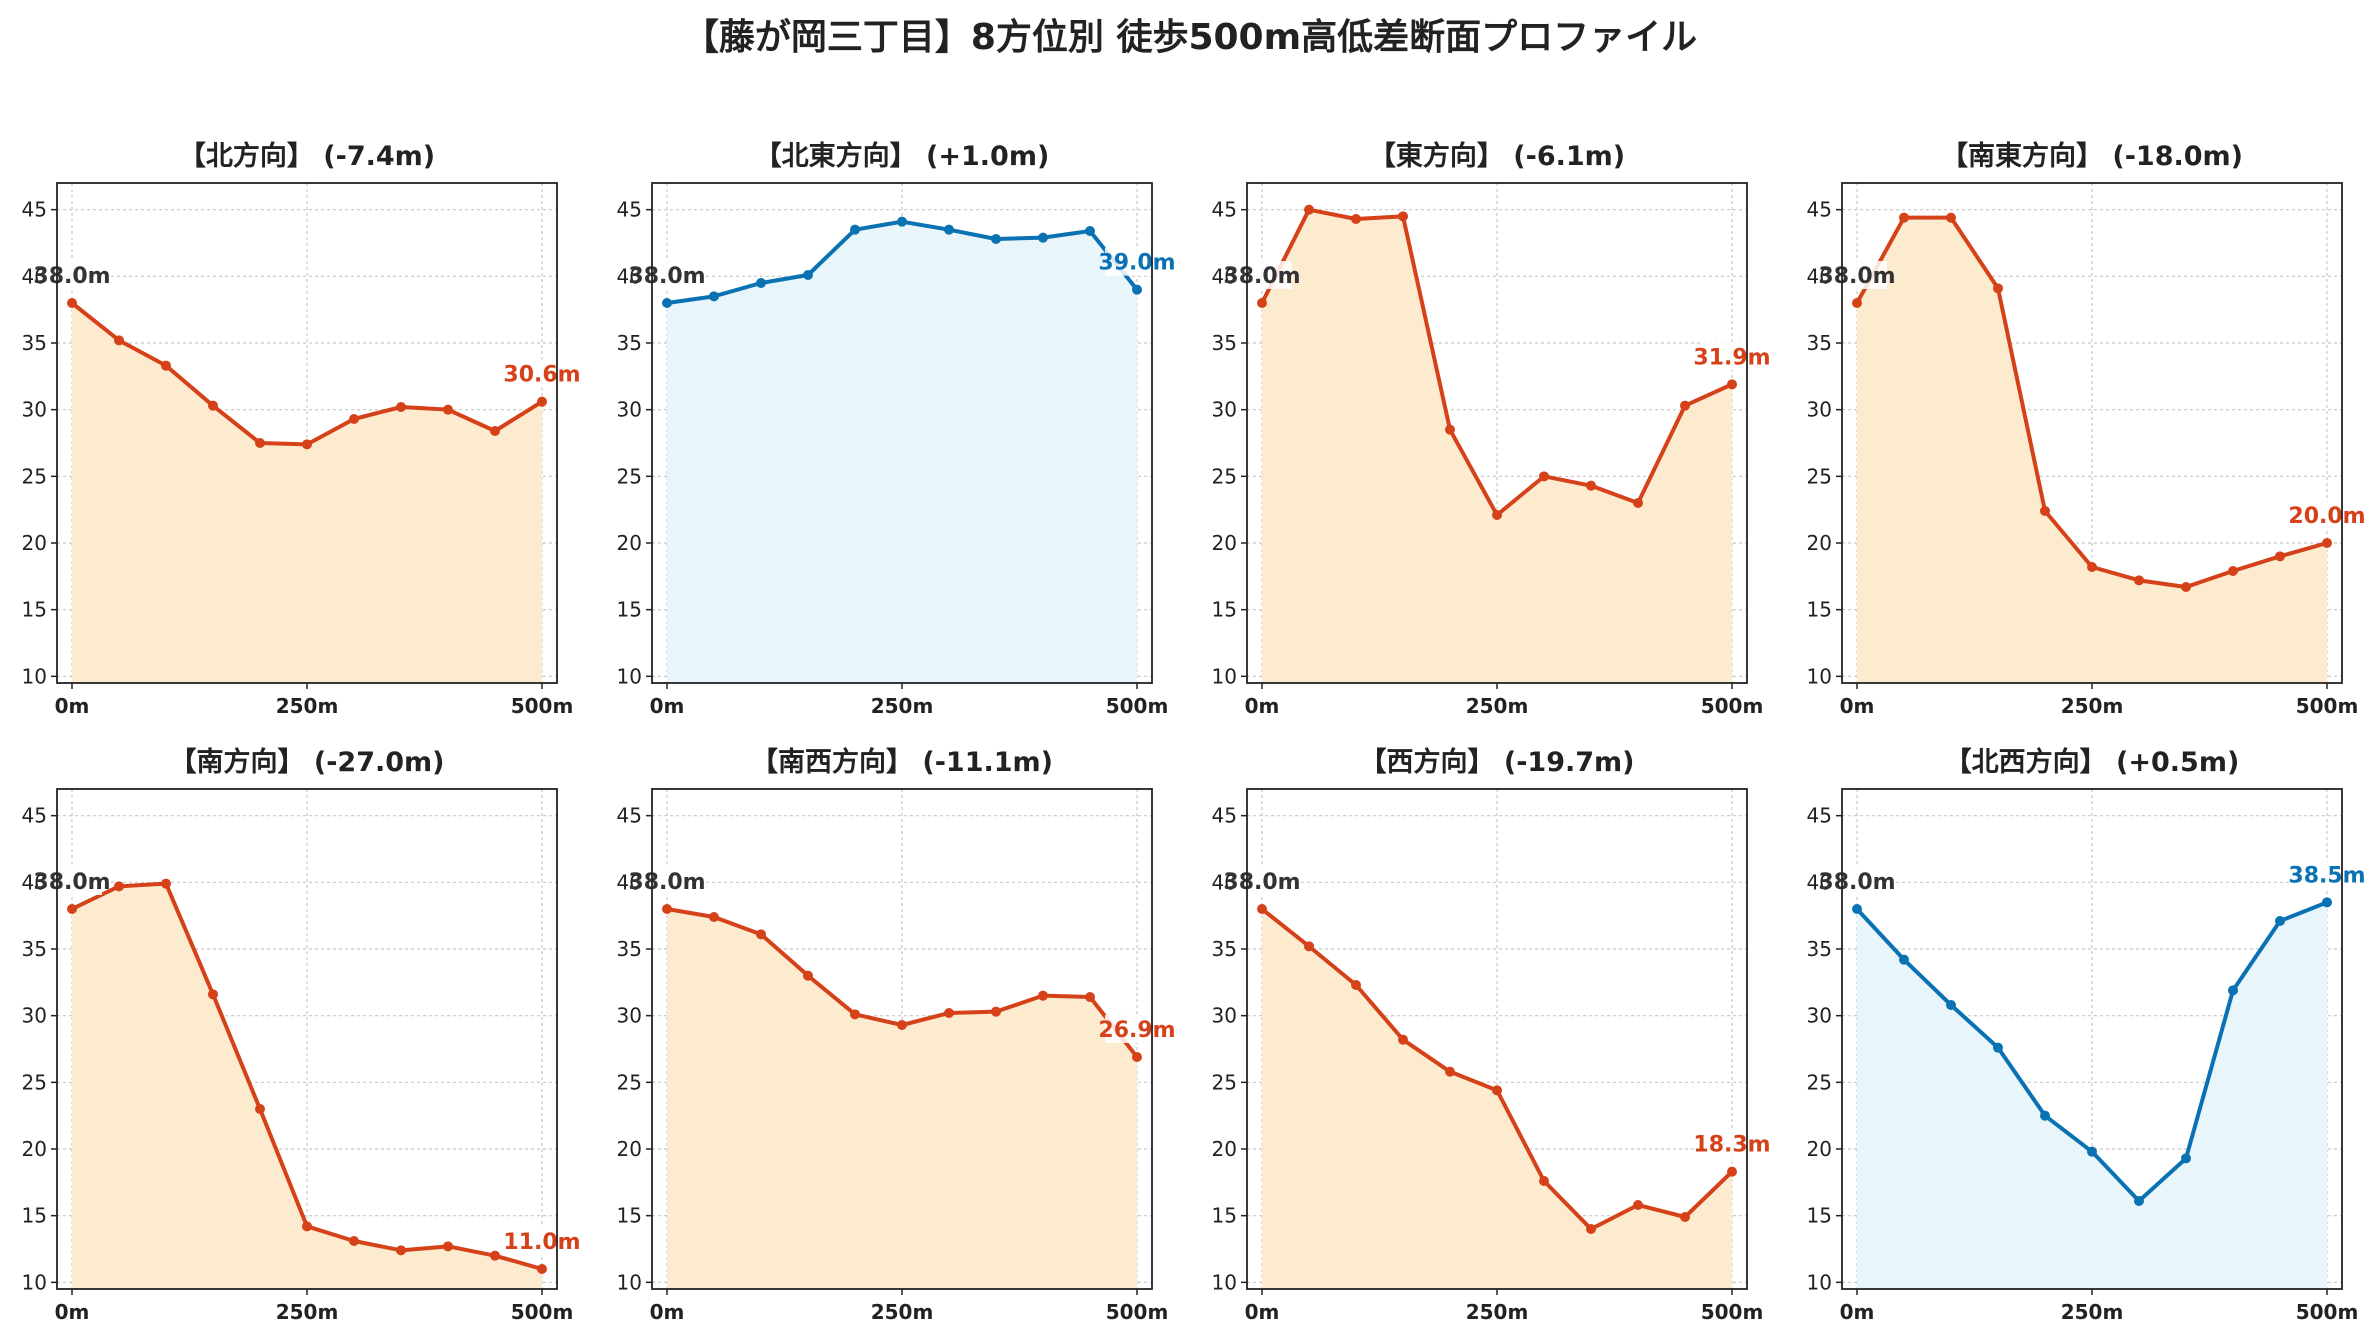 The image size is (2380, 1340). What do you see at coordinates (2092, 156) in the screenshot?
I see `subplot-title: 【南東方向】 (-18.0m)` at bounding box center [2092, 156].